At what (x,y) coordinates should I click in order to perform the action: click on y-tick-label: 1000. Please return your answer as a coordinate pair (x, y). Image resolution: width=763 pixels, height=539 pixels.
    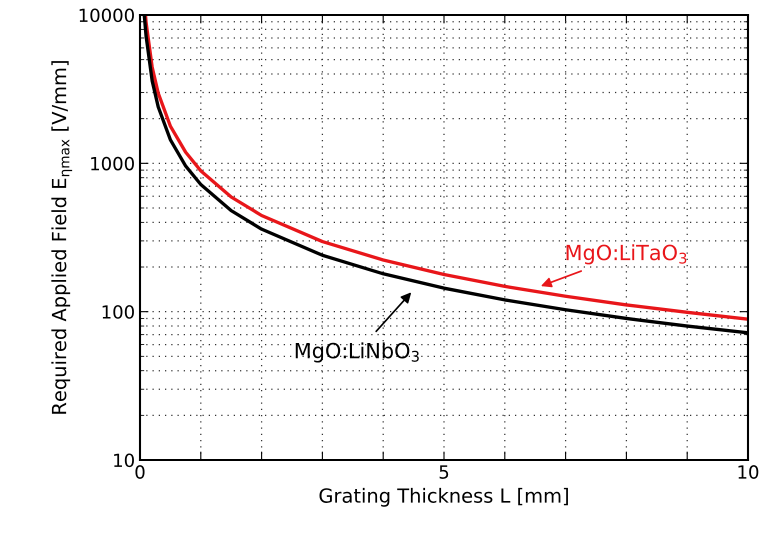
    Looking at the image, I should click on (112, 163).